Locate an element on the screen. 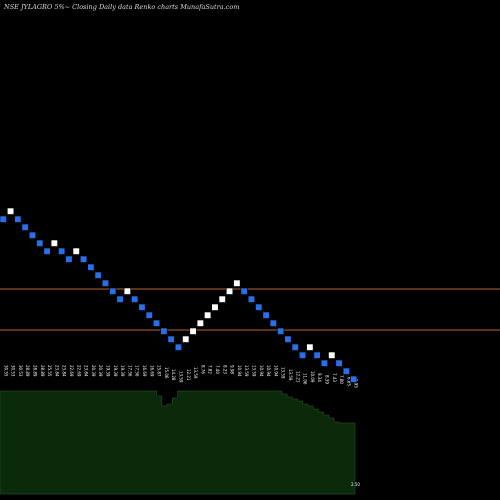 This screenshot has height=500, width=500. brick-label: 5.95 is located at coordinates (356, 383).